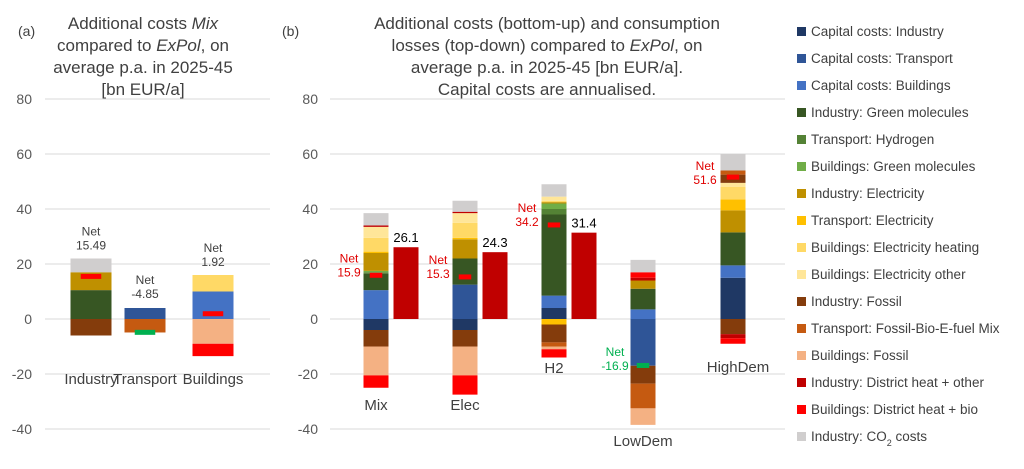 This screenshot has width=1024, height=469. Describe the element at coordinates (875, 58) in the screenshot. I see `legend-item: Capital costs: Transport` at that location.